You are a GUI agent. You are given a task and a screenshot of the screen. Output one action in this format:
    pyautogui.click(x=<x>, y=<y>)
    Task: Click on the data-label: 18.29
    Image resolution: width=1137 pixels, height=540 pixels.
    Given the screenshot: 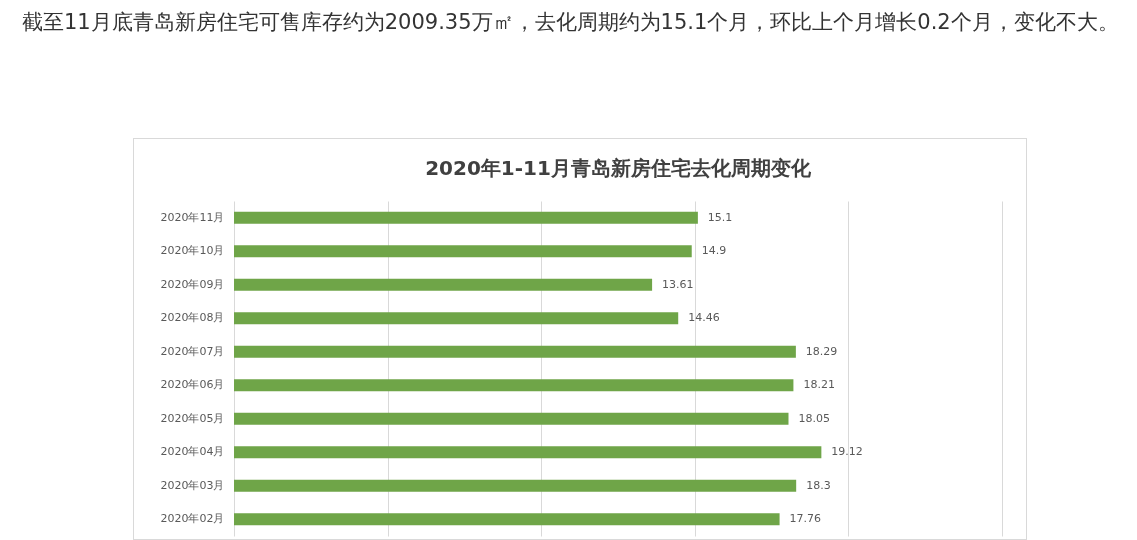 What is the action you would take?
    pyautogui.click(x=821, y=351)
    